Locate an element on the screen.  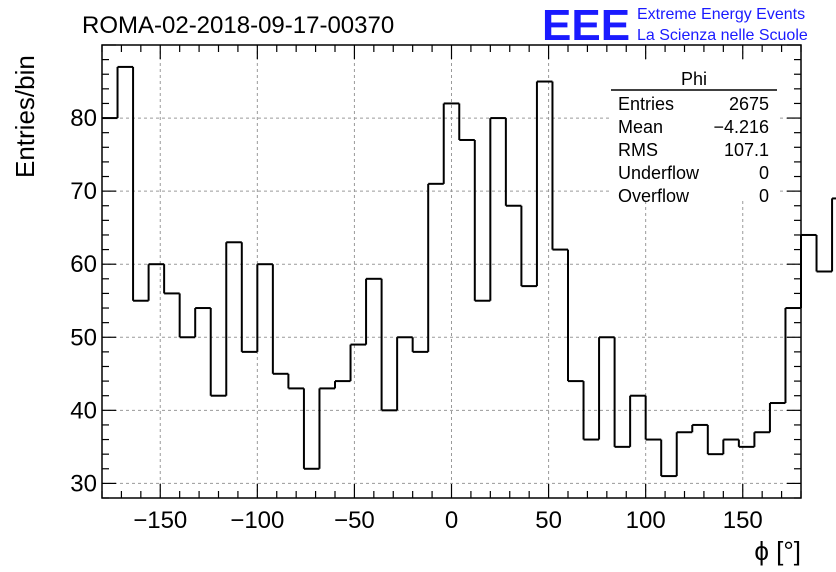
y-tick-label: 40 is located at coordinates (83, 410).